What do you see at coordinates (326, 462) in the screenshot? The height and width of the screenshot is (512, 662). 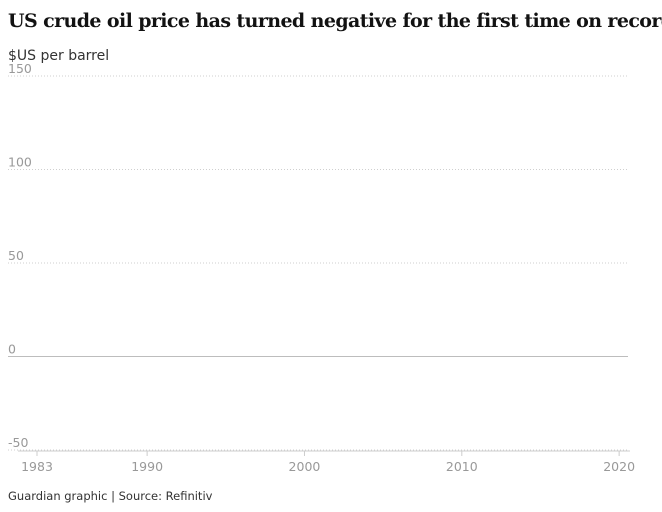 I see `x-axis: 1983 1990 2000 2010 2020` at bounding box center [326, 462].